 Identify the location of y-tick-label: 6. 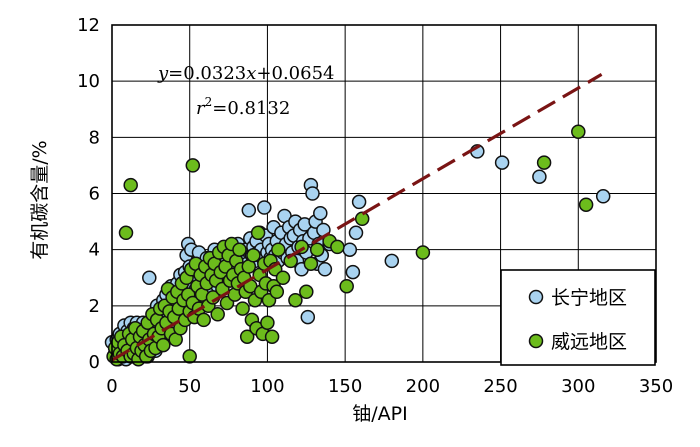
(94, 194).